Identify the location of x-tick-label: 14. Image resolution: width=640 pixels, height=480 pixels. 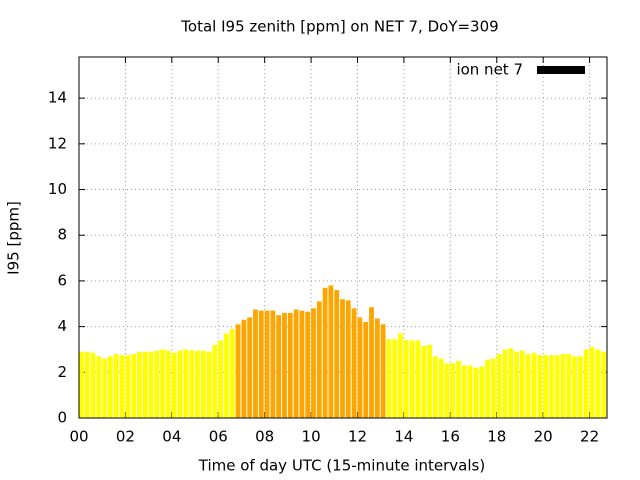
(403, 437).